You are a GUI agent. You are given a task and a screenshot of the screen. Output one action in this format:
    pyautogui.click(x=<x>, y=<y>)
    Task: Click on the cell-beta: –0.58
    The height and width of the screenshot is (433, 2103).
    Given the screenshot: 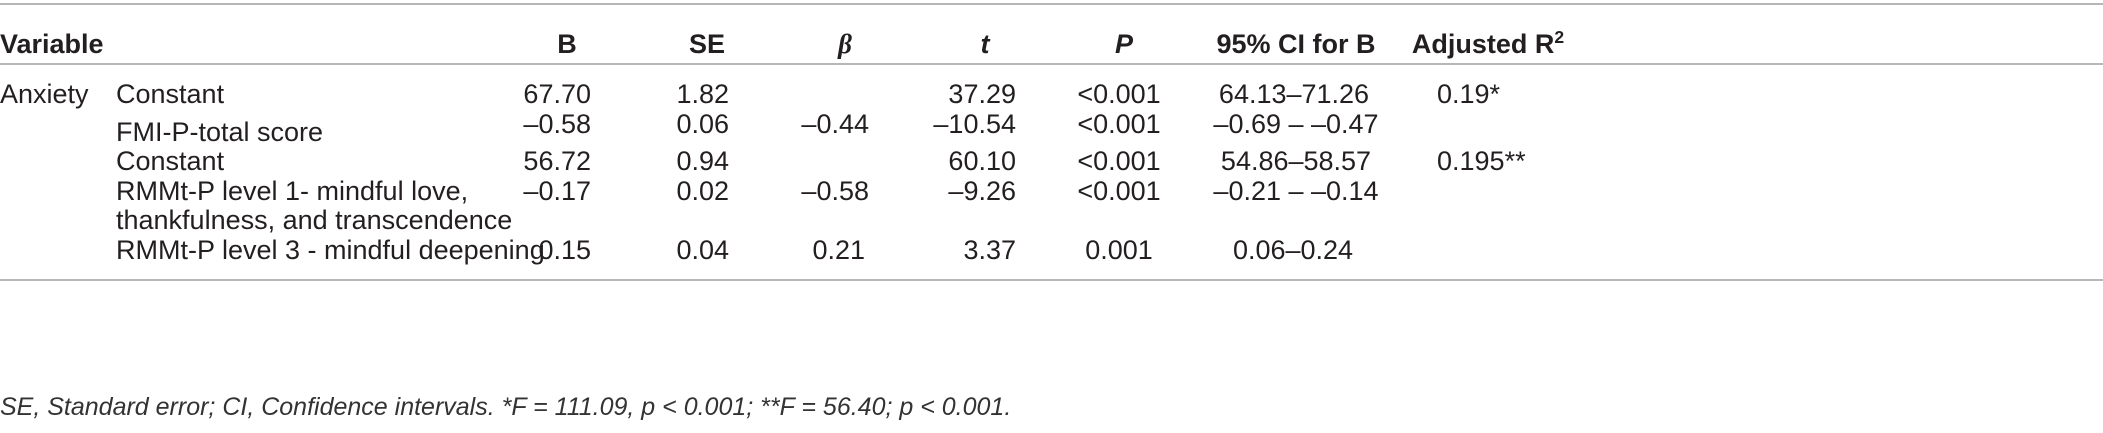 What is the action you would take?
    pyautogui.click(x=835, y=191)
    